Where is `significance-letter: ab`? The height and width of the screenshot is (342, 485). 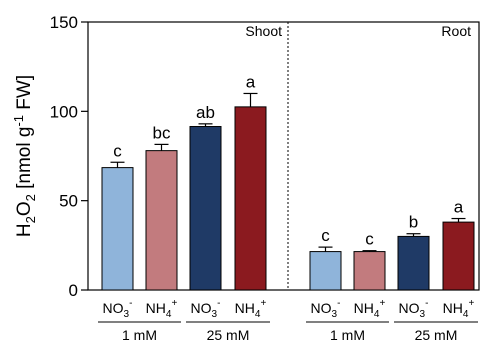 significance-letter: ab is located at coordinates (205, 112).